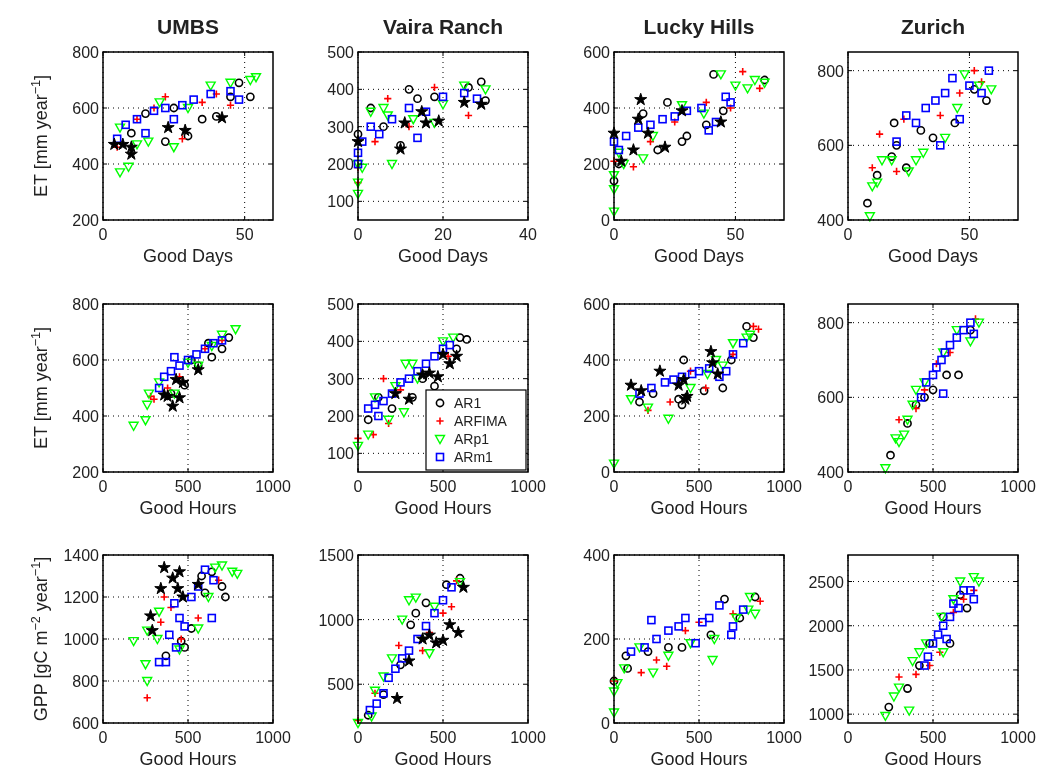  What do you see at coordinates (188, 26) in the screenshot?
I see `chart-title: UMBS` at bounding box center [188, 26].